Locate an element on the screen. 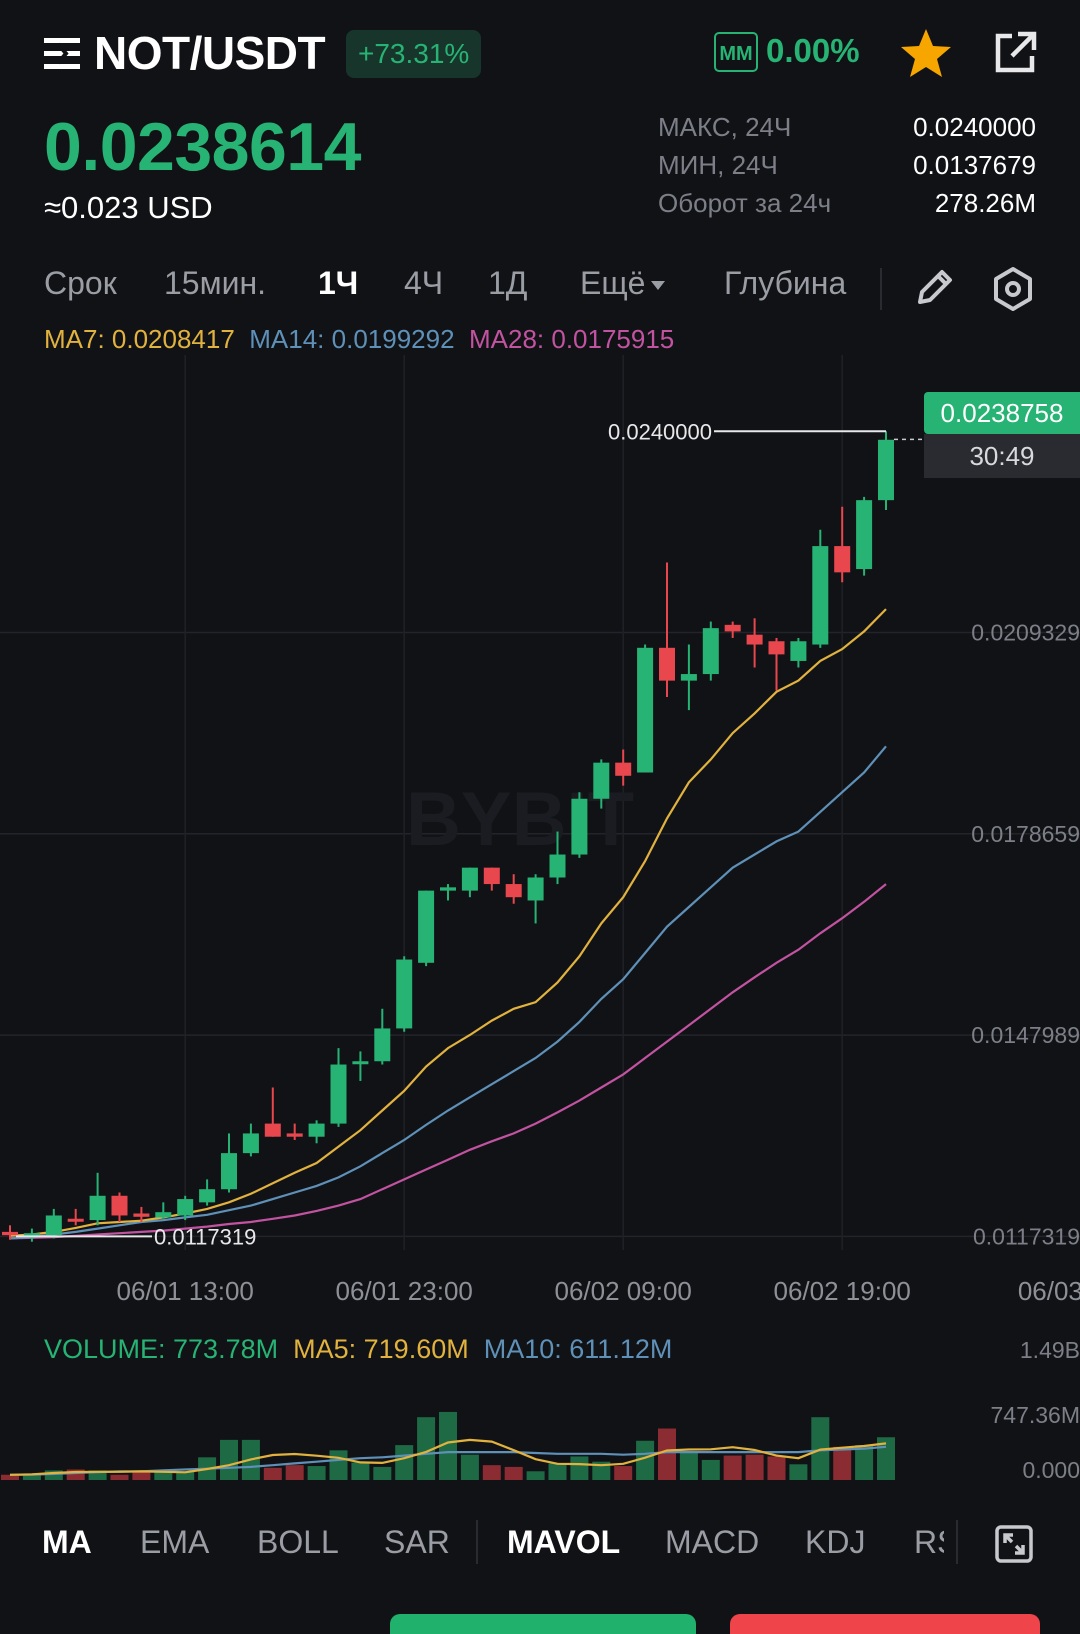 This screenshot has width=1080, height=1634. candle-countdown: 30:49 is located at coordinates (1002, 456).